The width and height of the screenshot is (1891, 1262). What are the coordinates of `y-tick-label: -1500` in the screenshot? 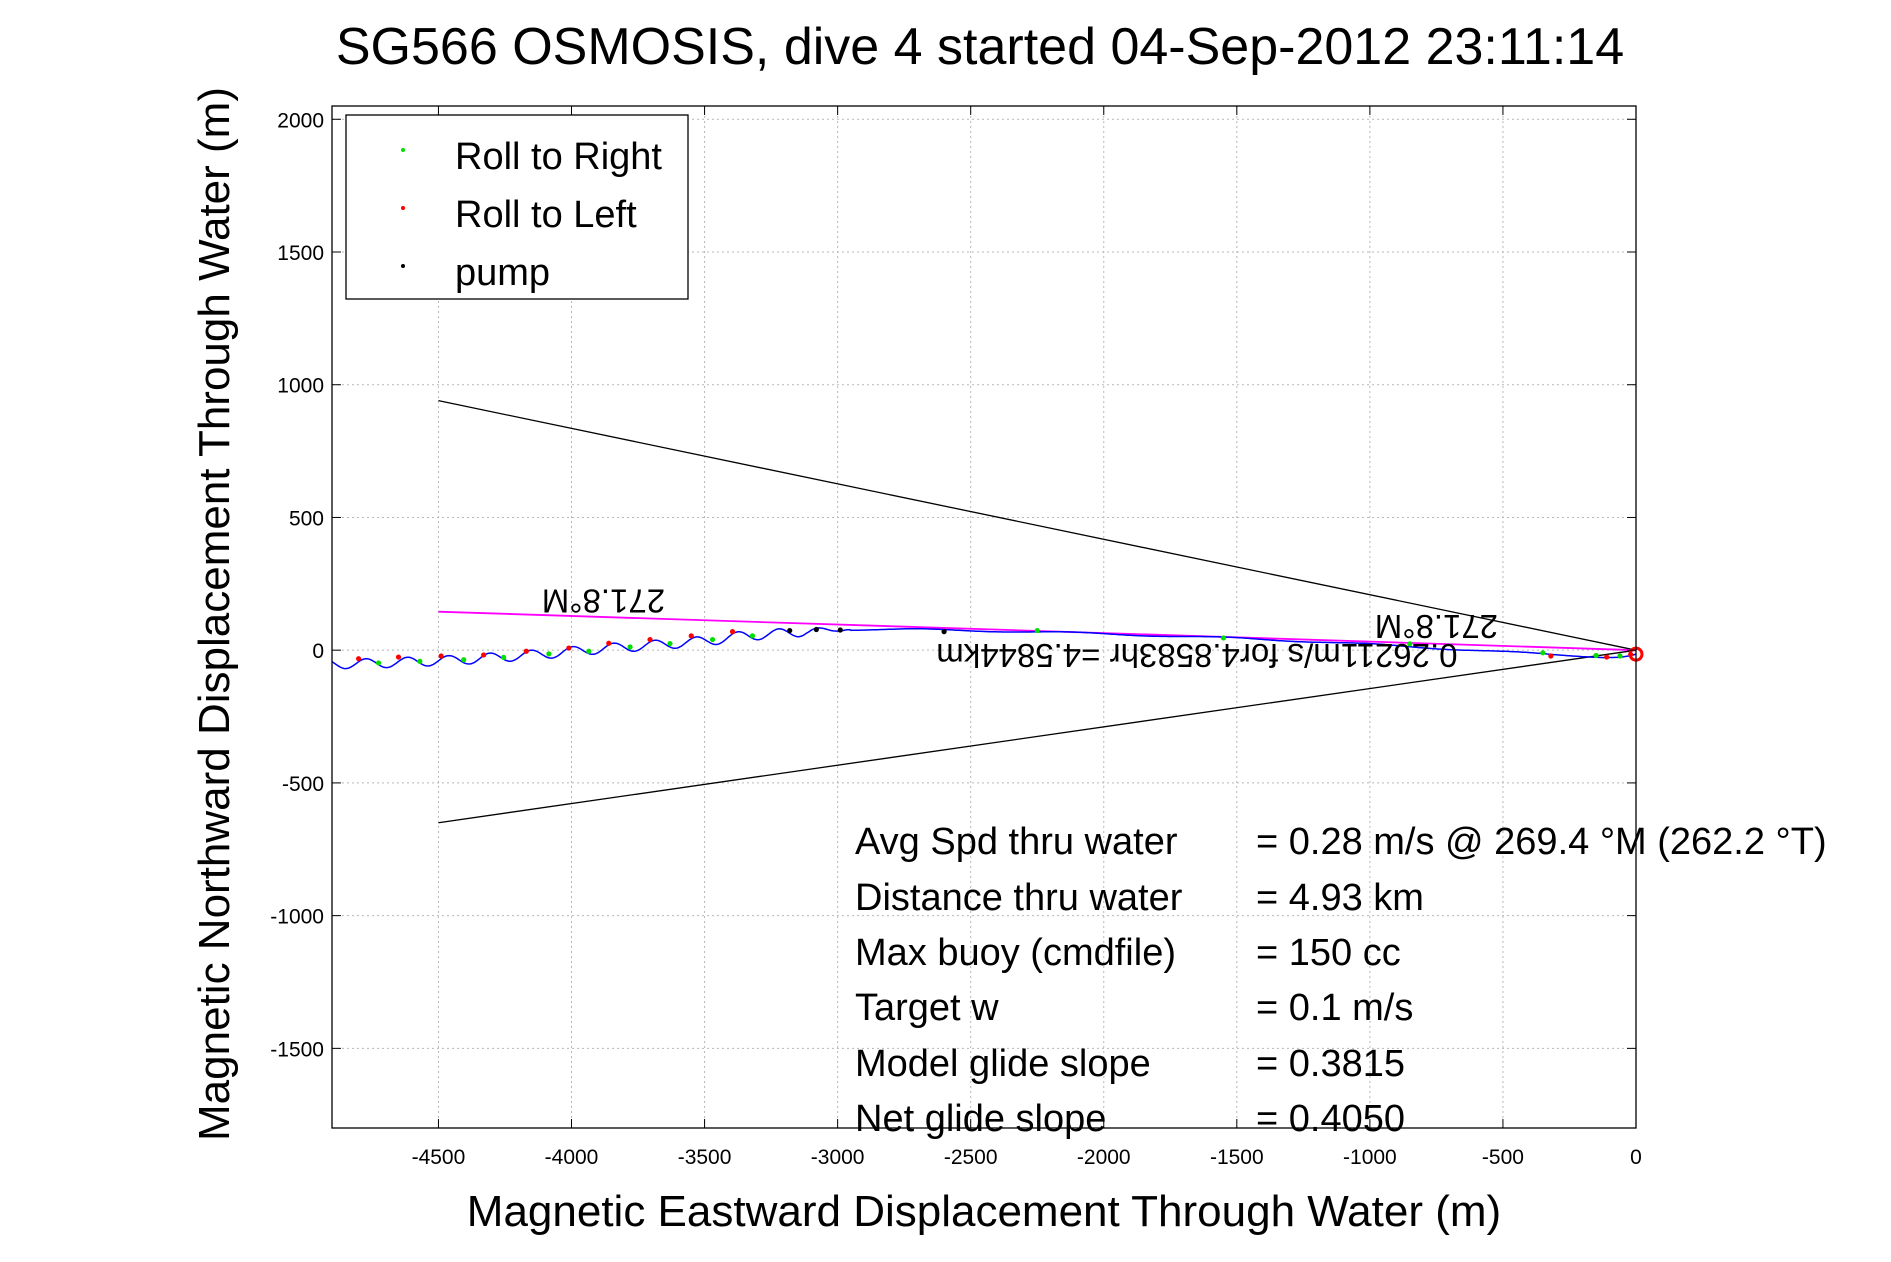 It's located at (297, 1049).